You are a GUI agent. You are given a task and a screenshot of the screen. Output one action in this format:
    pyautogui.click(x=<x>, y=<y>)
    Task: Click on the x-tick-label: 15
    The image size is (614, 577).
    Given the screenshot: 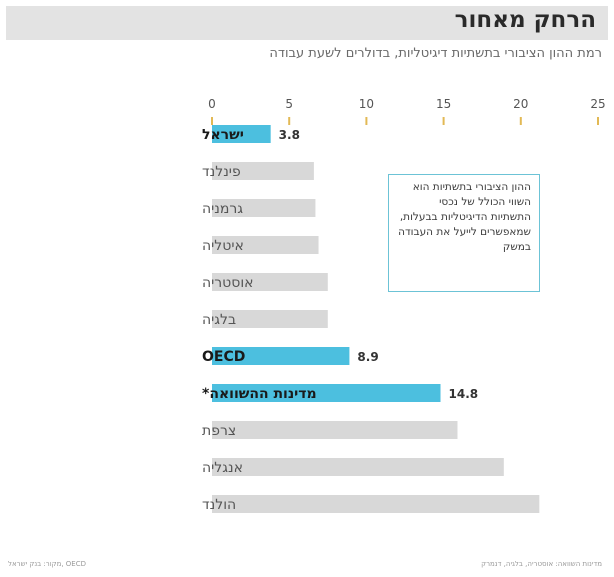 What is the action you would take?
    pyautogui.click(x=443, y=104)
    